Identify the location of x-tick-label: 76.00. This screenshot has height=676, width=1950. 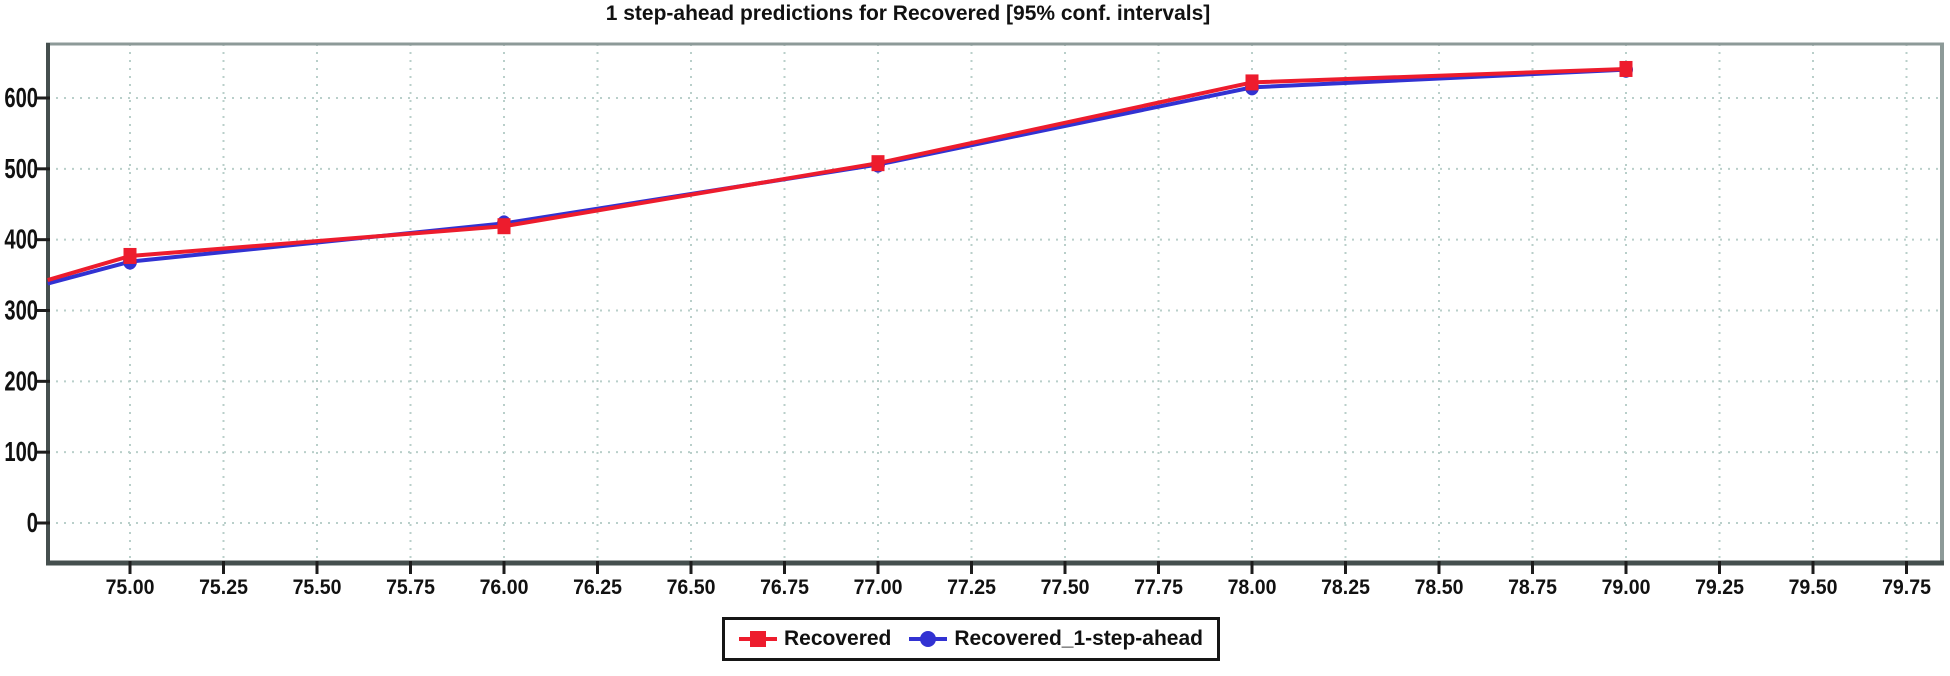
(504, 587).